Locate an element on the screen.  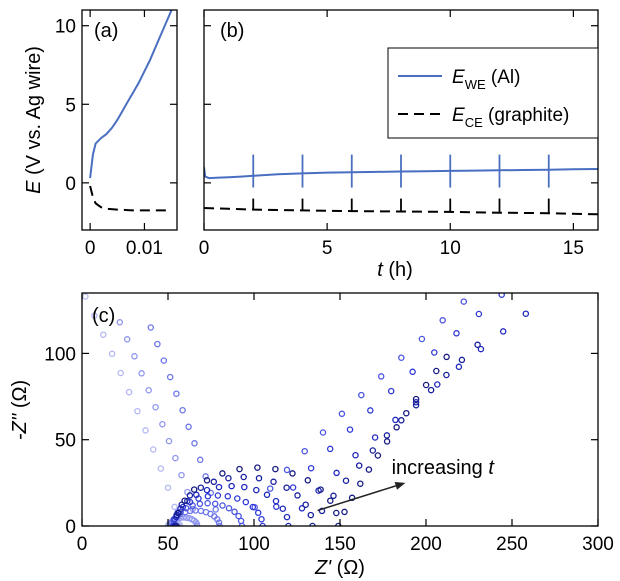
panel-b-series-ce is located at coordinates (401, 211).